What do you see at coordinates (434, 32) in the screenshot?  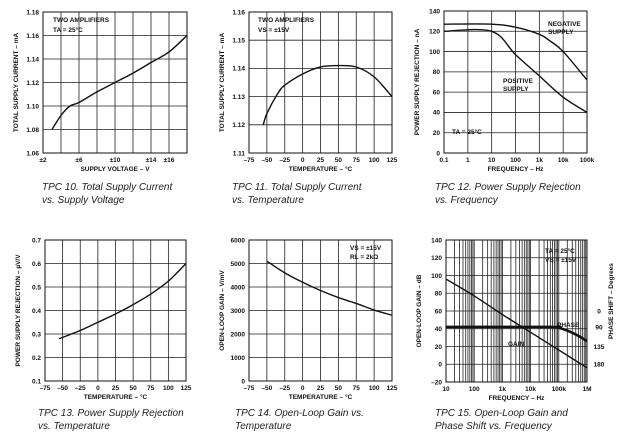 I see `y-tick-label: 120` at bounding box center [434, 32].